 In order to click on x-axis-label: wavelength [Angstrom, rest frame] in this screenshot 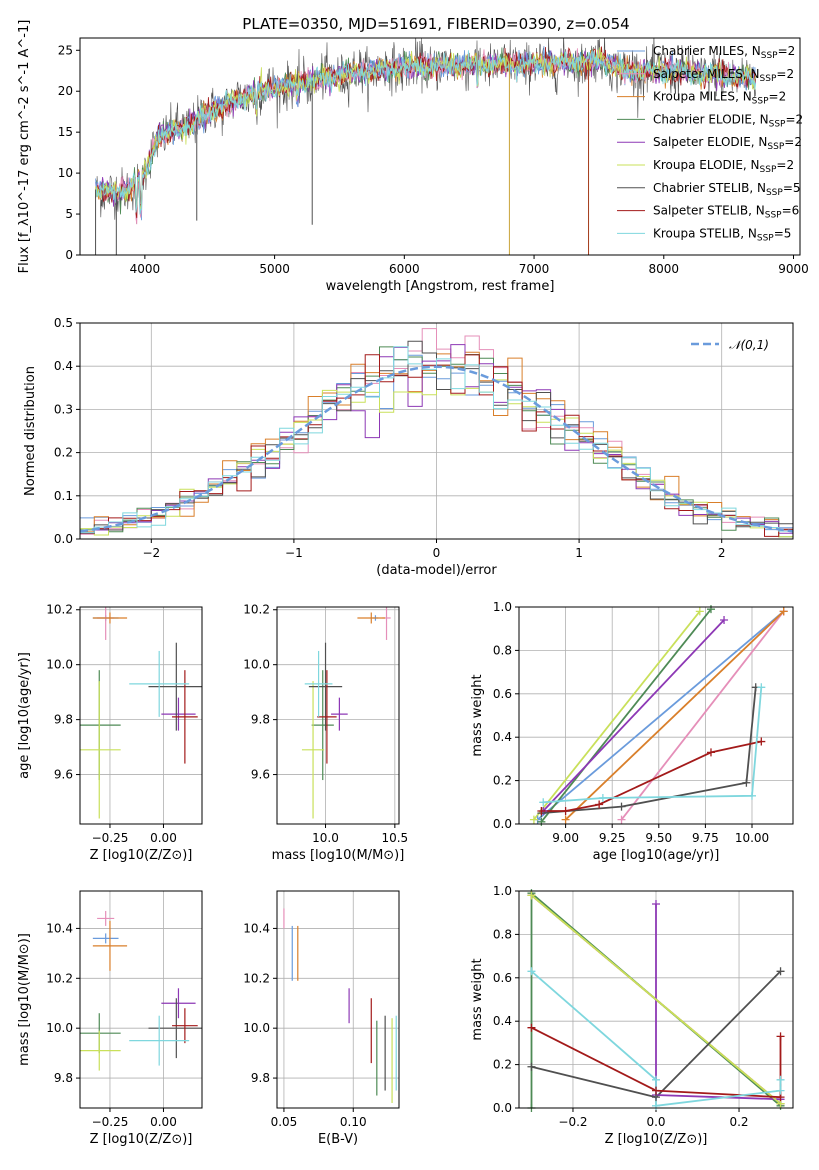, I will do `click(440, 286)`.